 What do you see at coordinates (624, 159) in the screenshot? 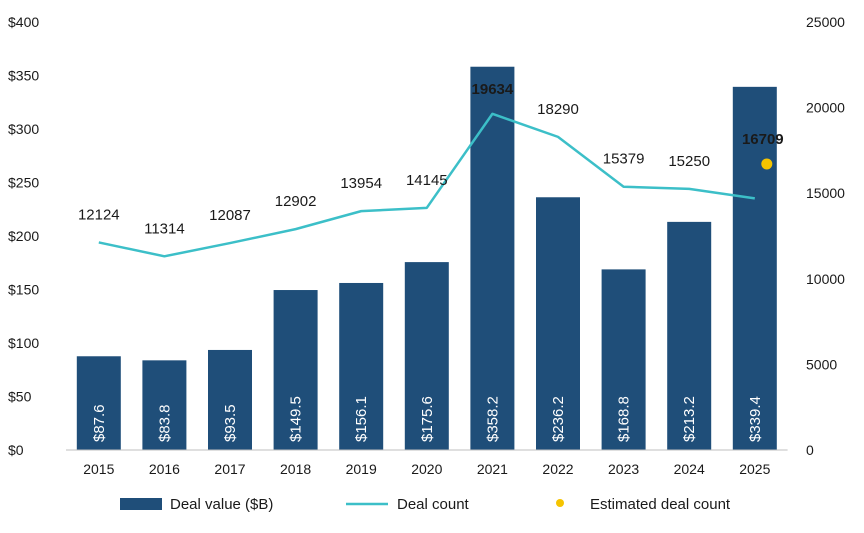
I see `deal-count-label: 15379` at bounding box center [624, 159].